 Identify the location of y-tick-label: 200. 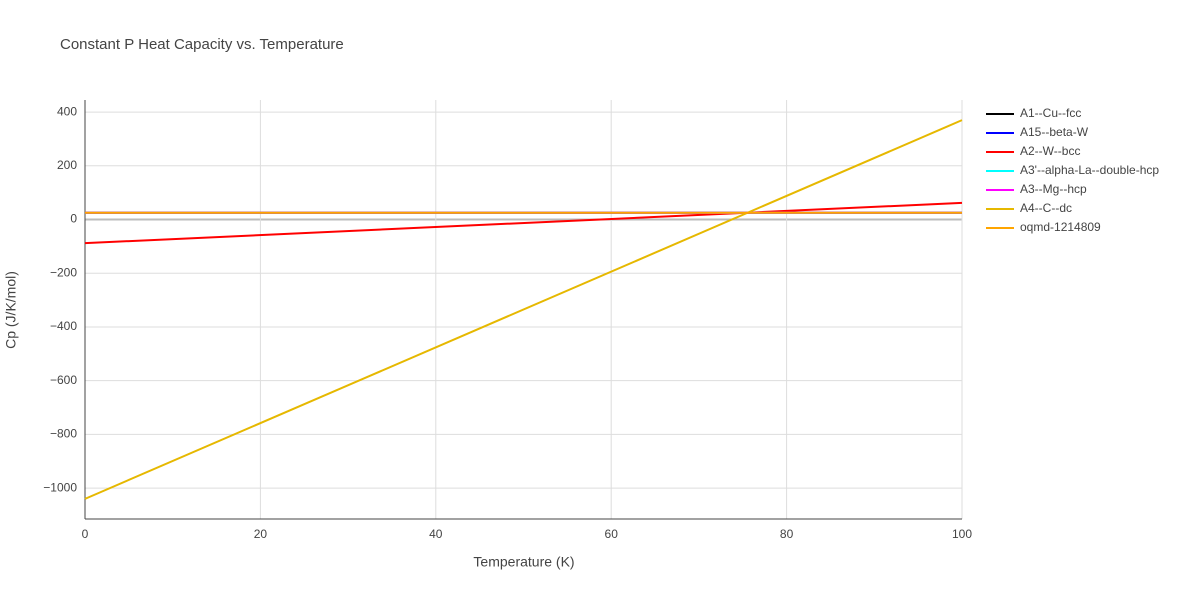
(67, 165).